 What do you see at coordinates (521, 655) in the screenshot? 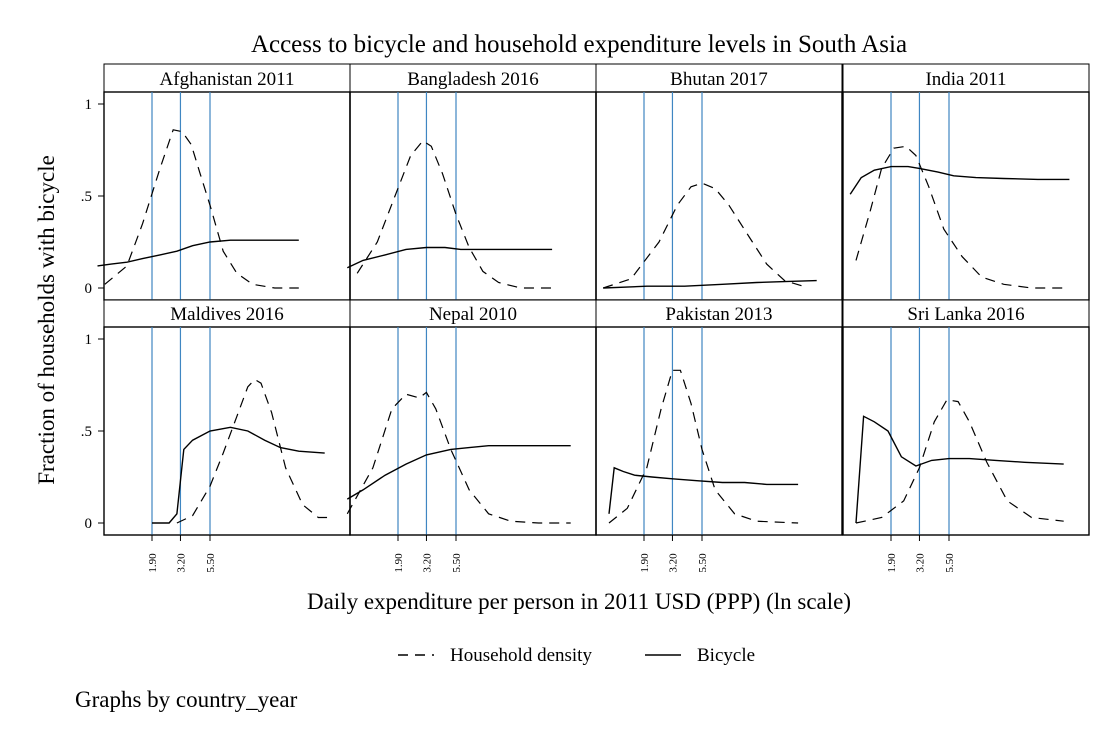
I see `legend-label-density: Household density` at bounding box center [521, 655].